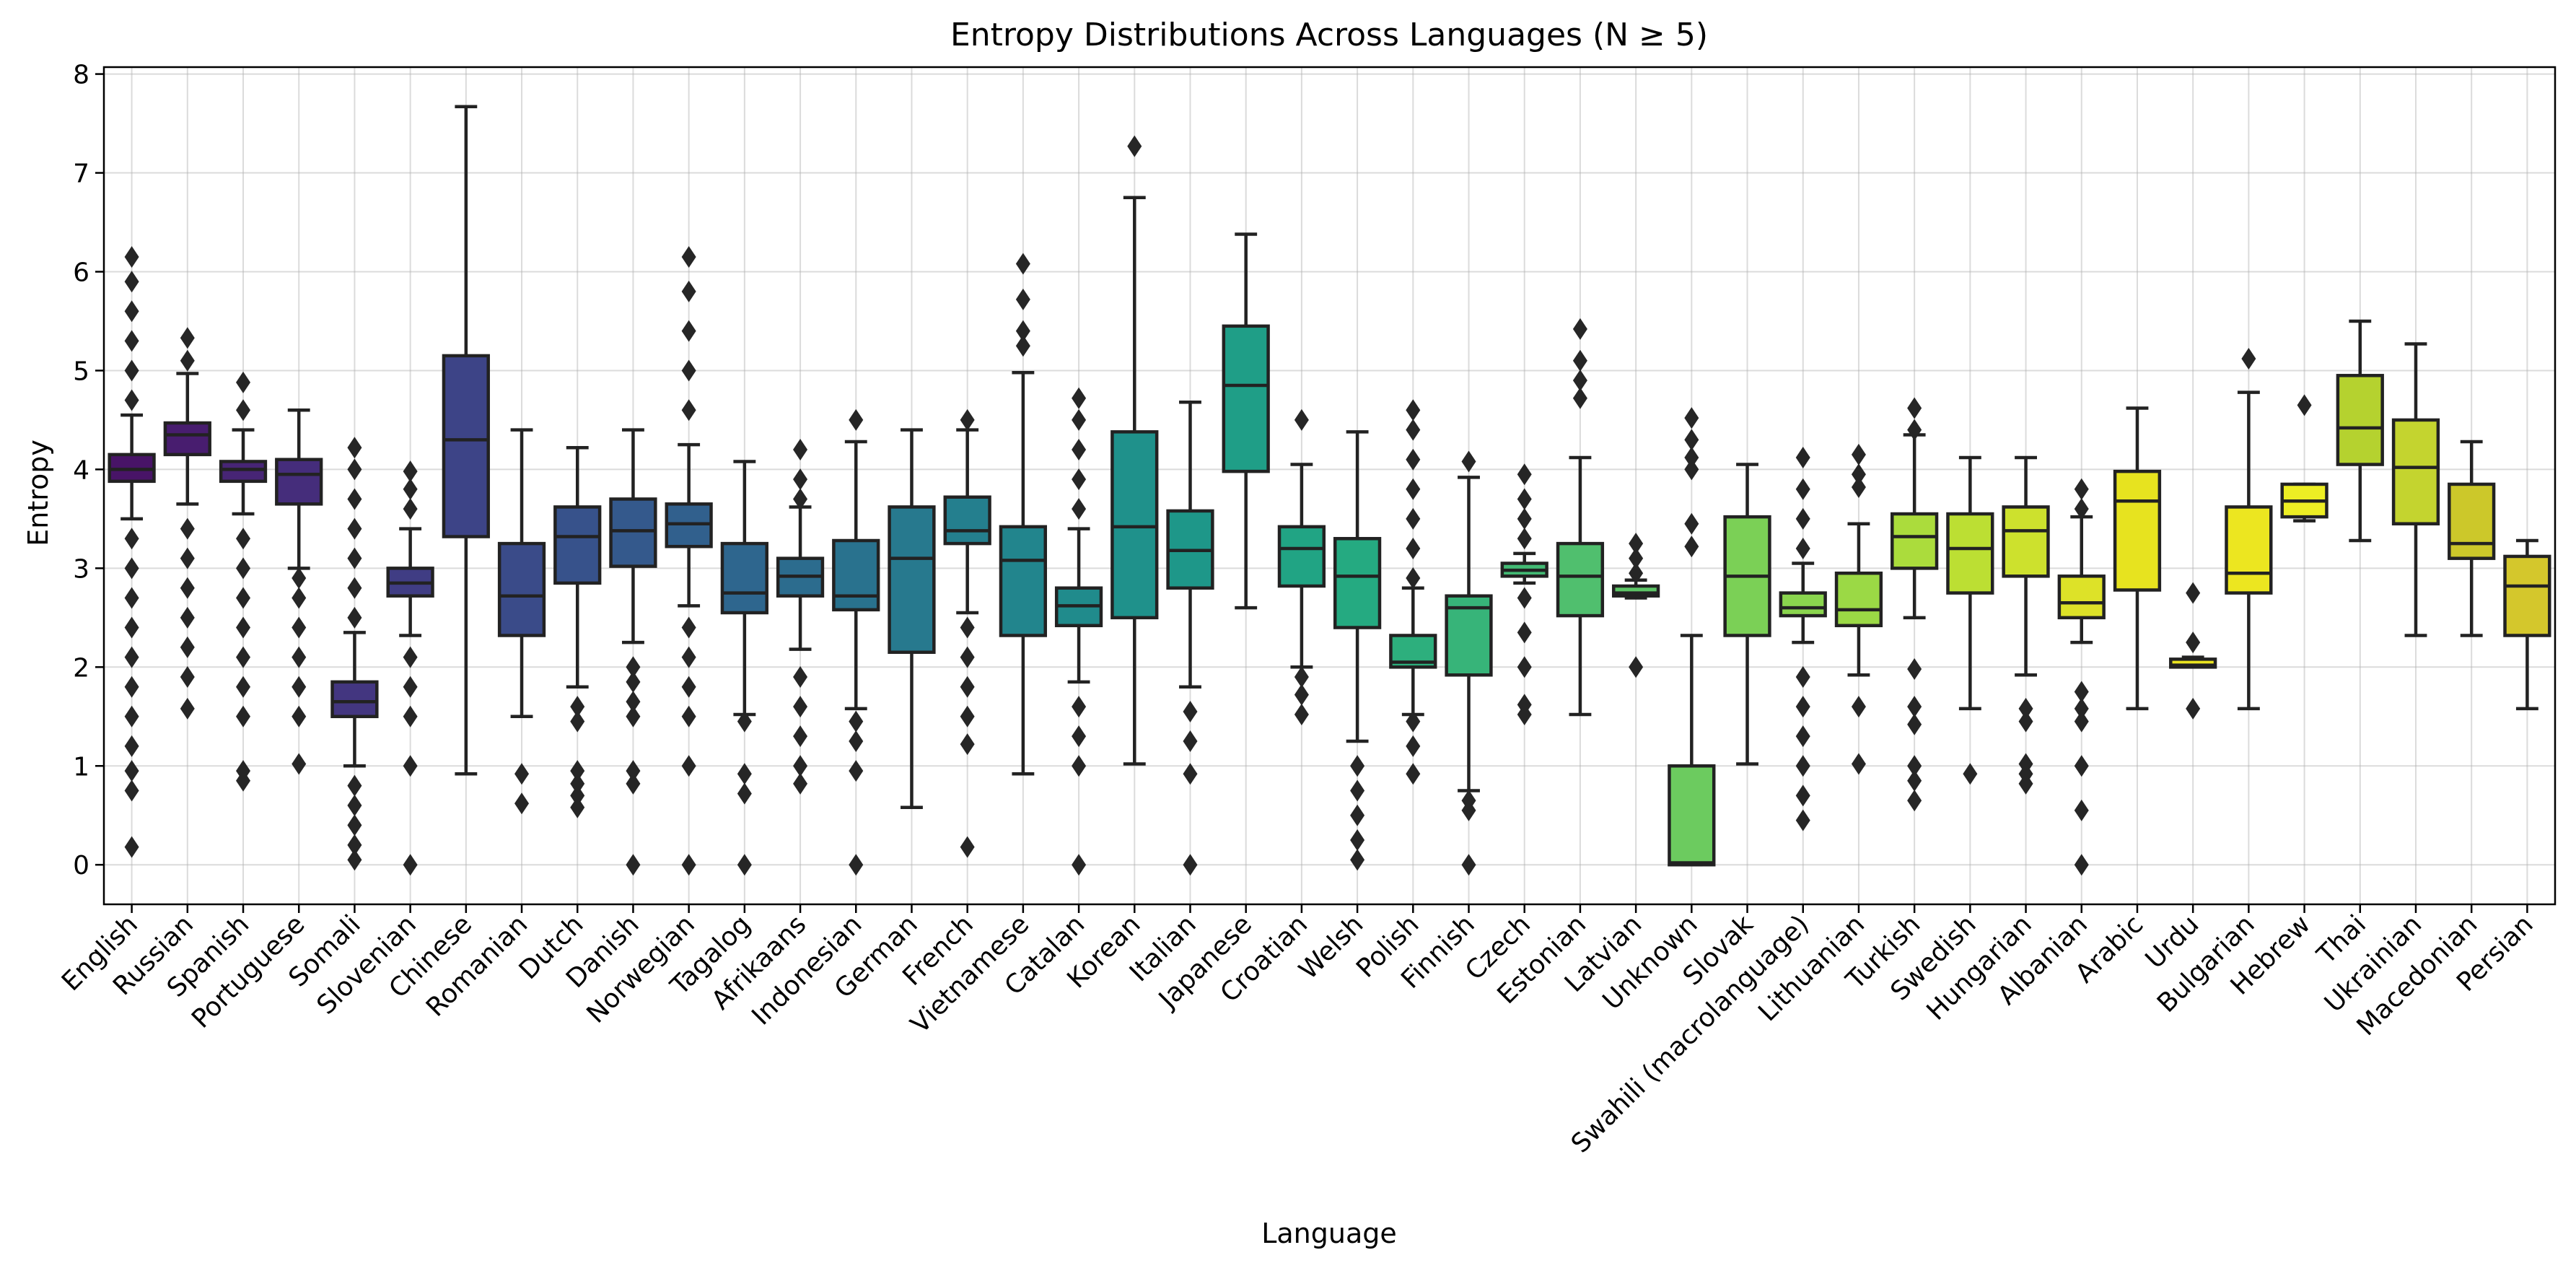 The width and height of the screenshot is (2576, 1276). I want to click on box-persian, so click(2527, 595).